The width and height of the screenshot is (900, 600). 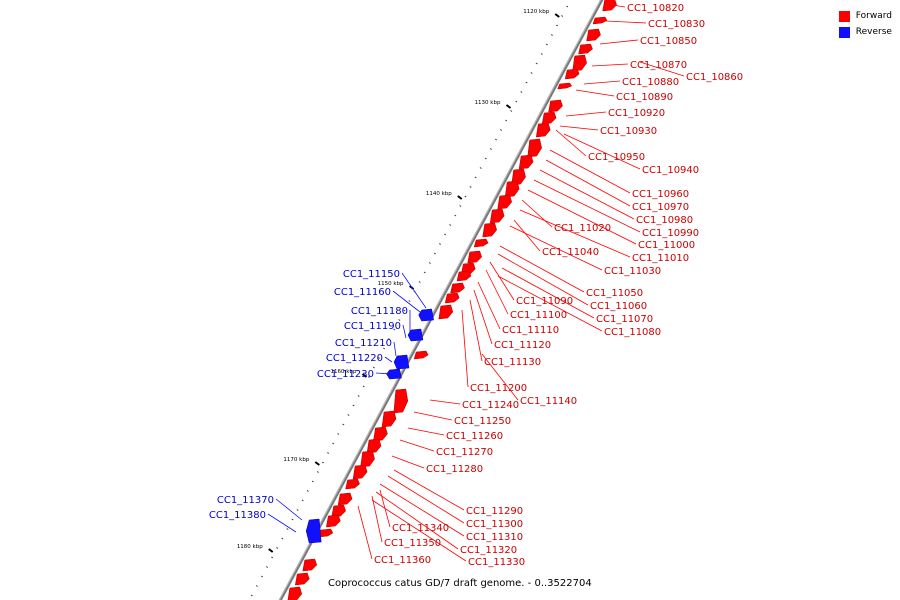 I want to click on forward-gene-label: CC1_11280, so click(x=454, y=469).